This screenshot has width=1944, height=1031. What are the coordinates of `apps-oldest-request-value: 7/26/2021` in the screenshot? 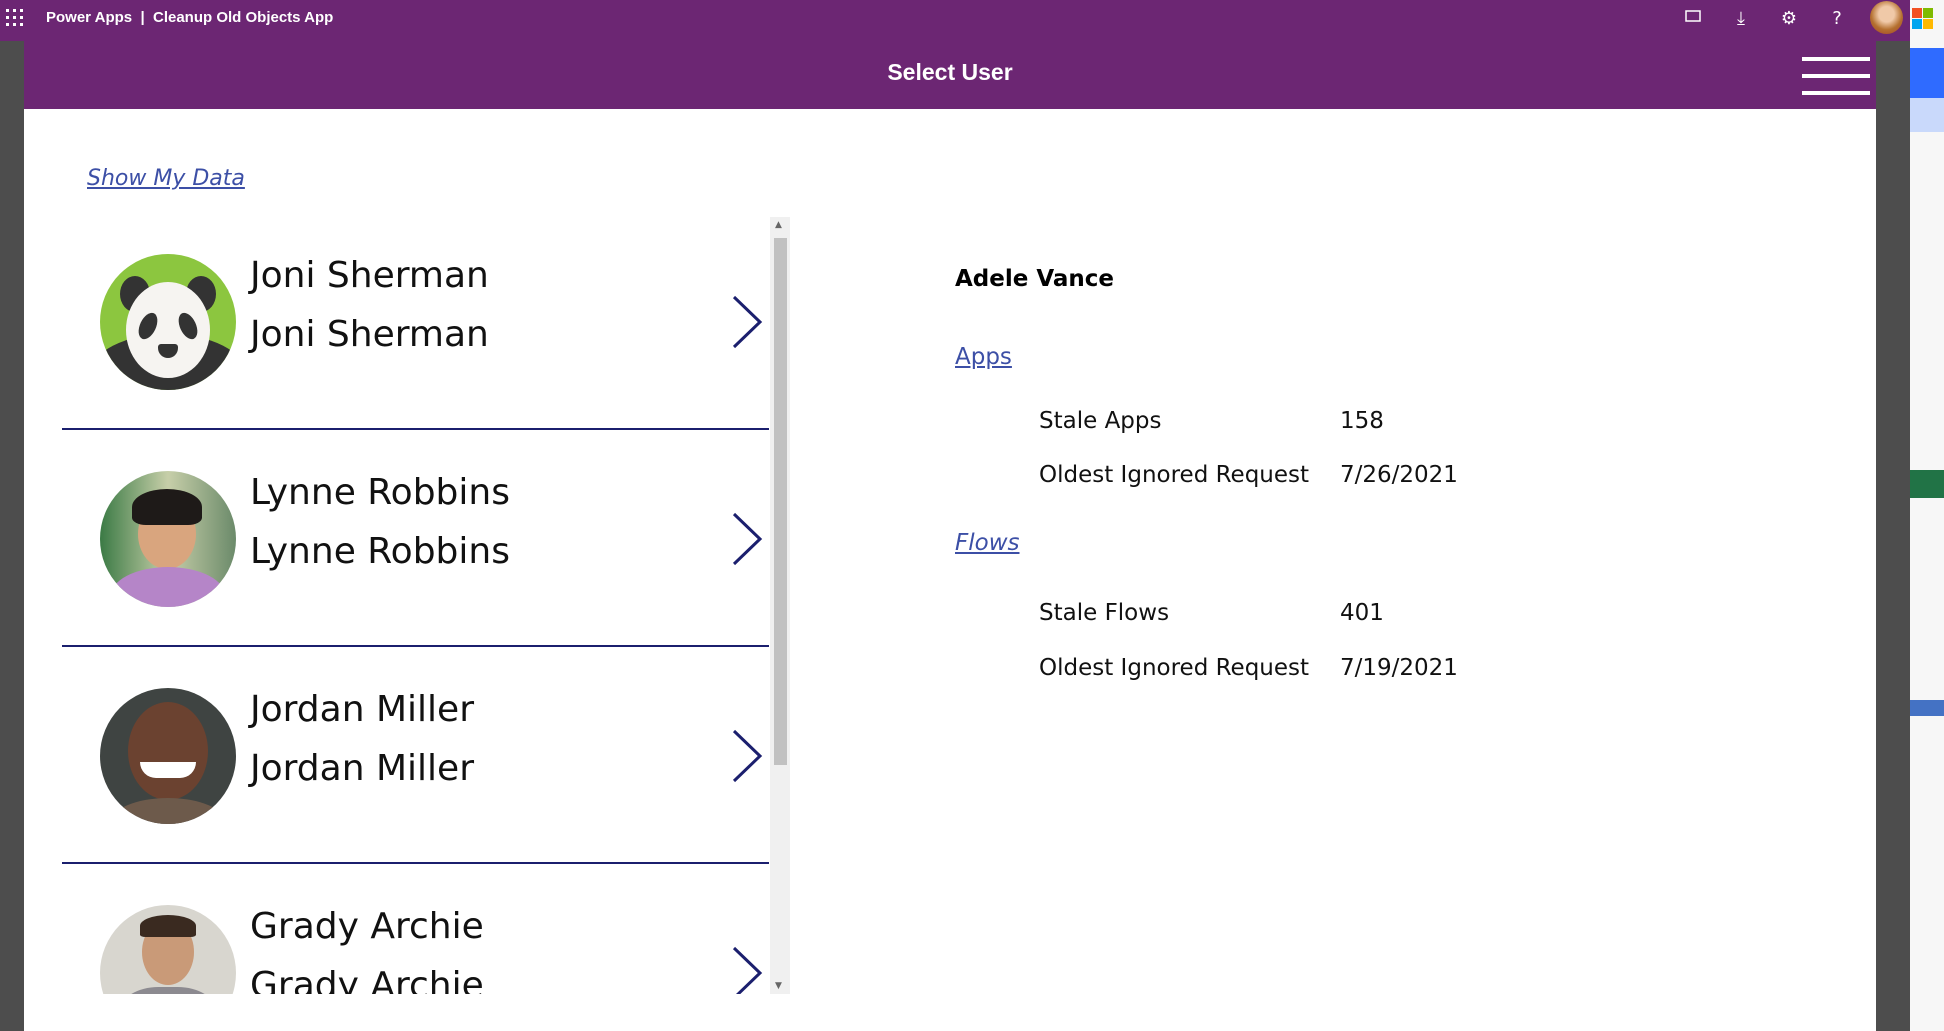 It's located at (1399, 475).